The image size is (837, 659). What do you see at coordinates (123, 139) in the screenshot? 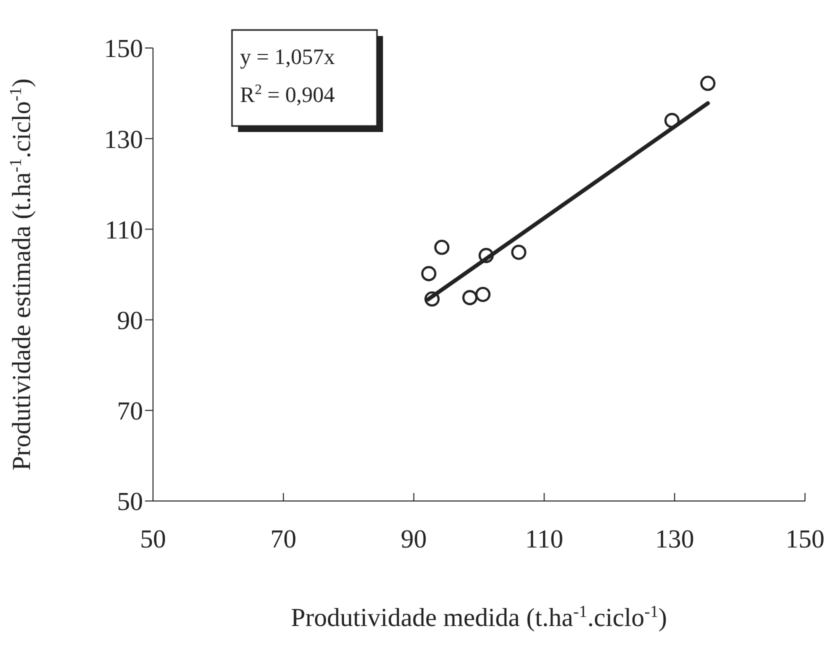
I see `y-tick-label: 130` at bounding box center [123, 139].